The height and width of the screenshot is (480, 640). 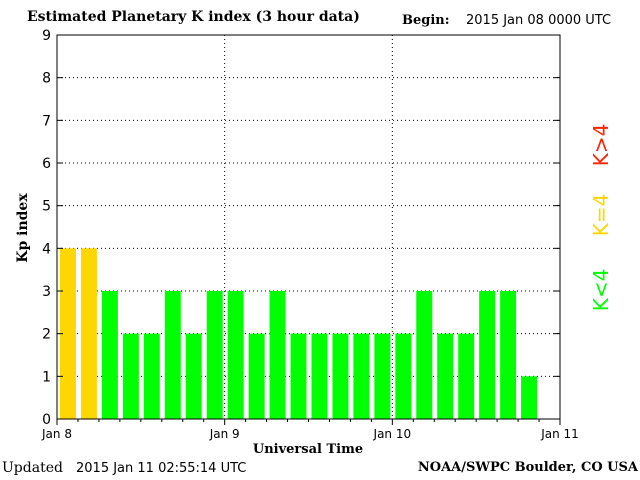 What do you see at coordinates (46, 249) in the screenshot?
I see `y-tick-label: 4` at bounding box center [46, 249].